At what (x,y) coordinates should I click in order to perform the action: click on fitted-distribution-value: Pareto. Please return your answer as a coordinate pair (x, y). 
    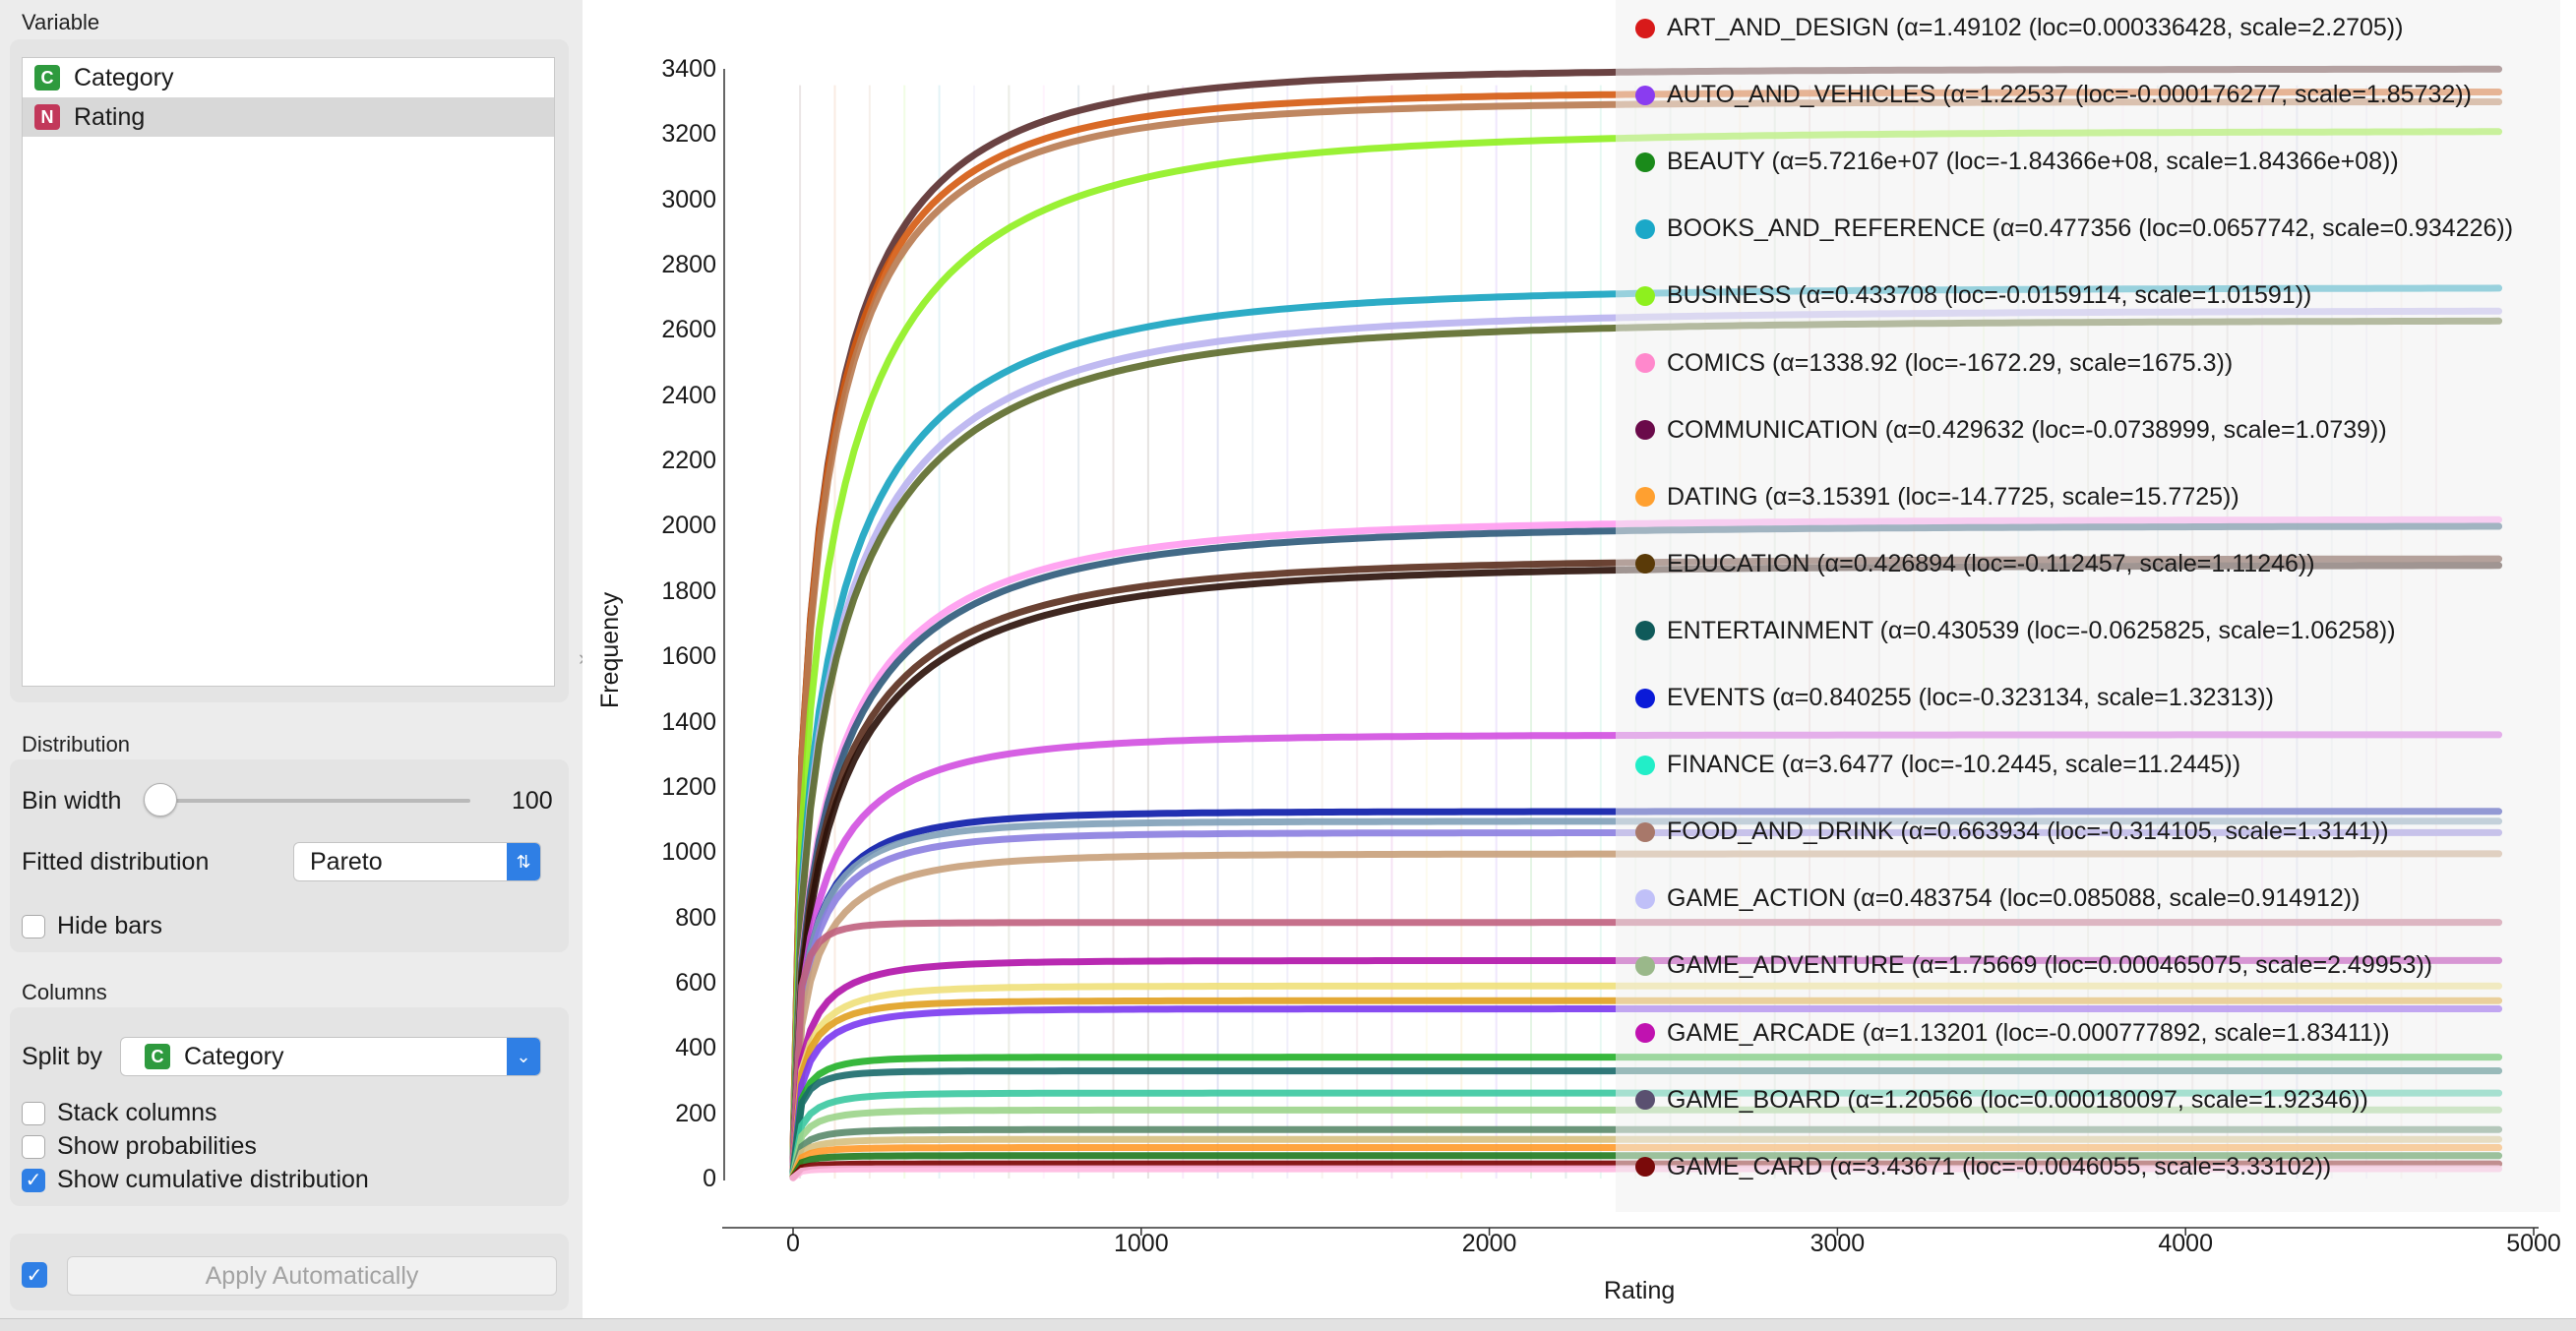
    Looking at the image, I should click on (346, 861).